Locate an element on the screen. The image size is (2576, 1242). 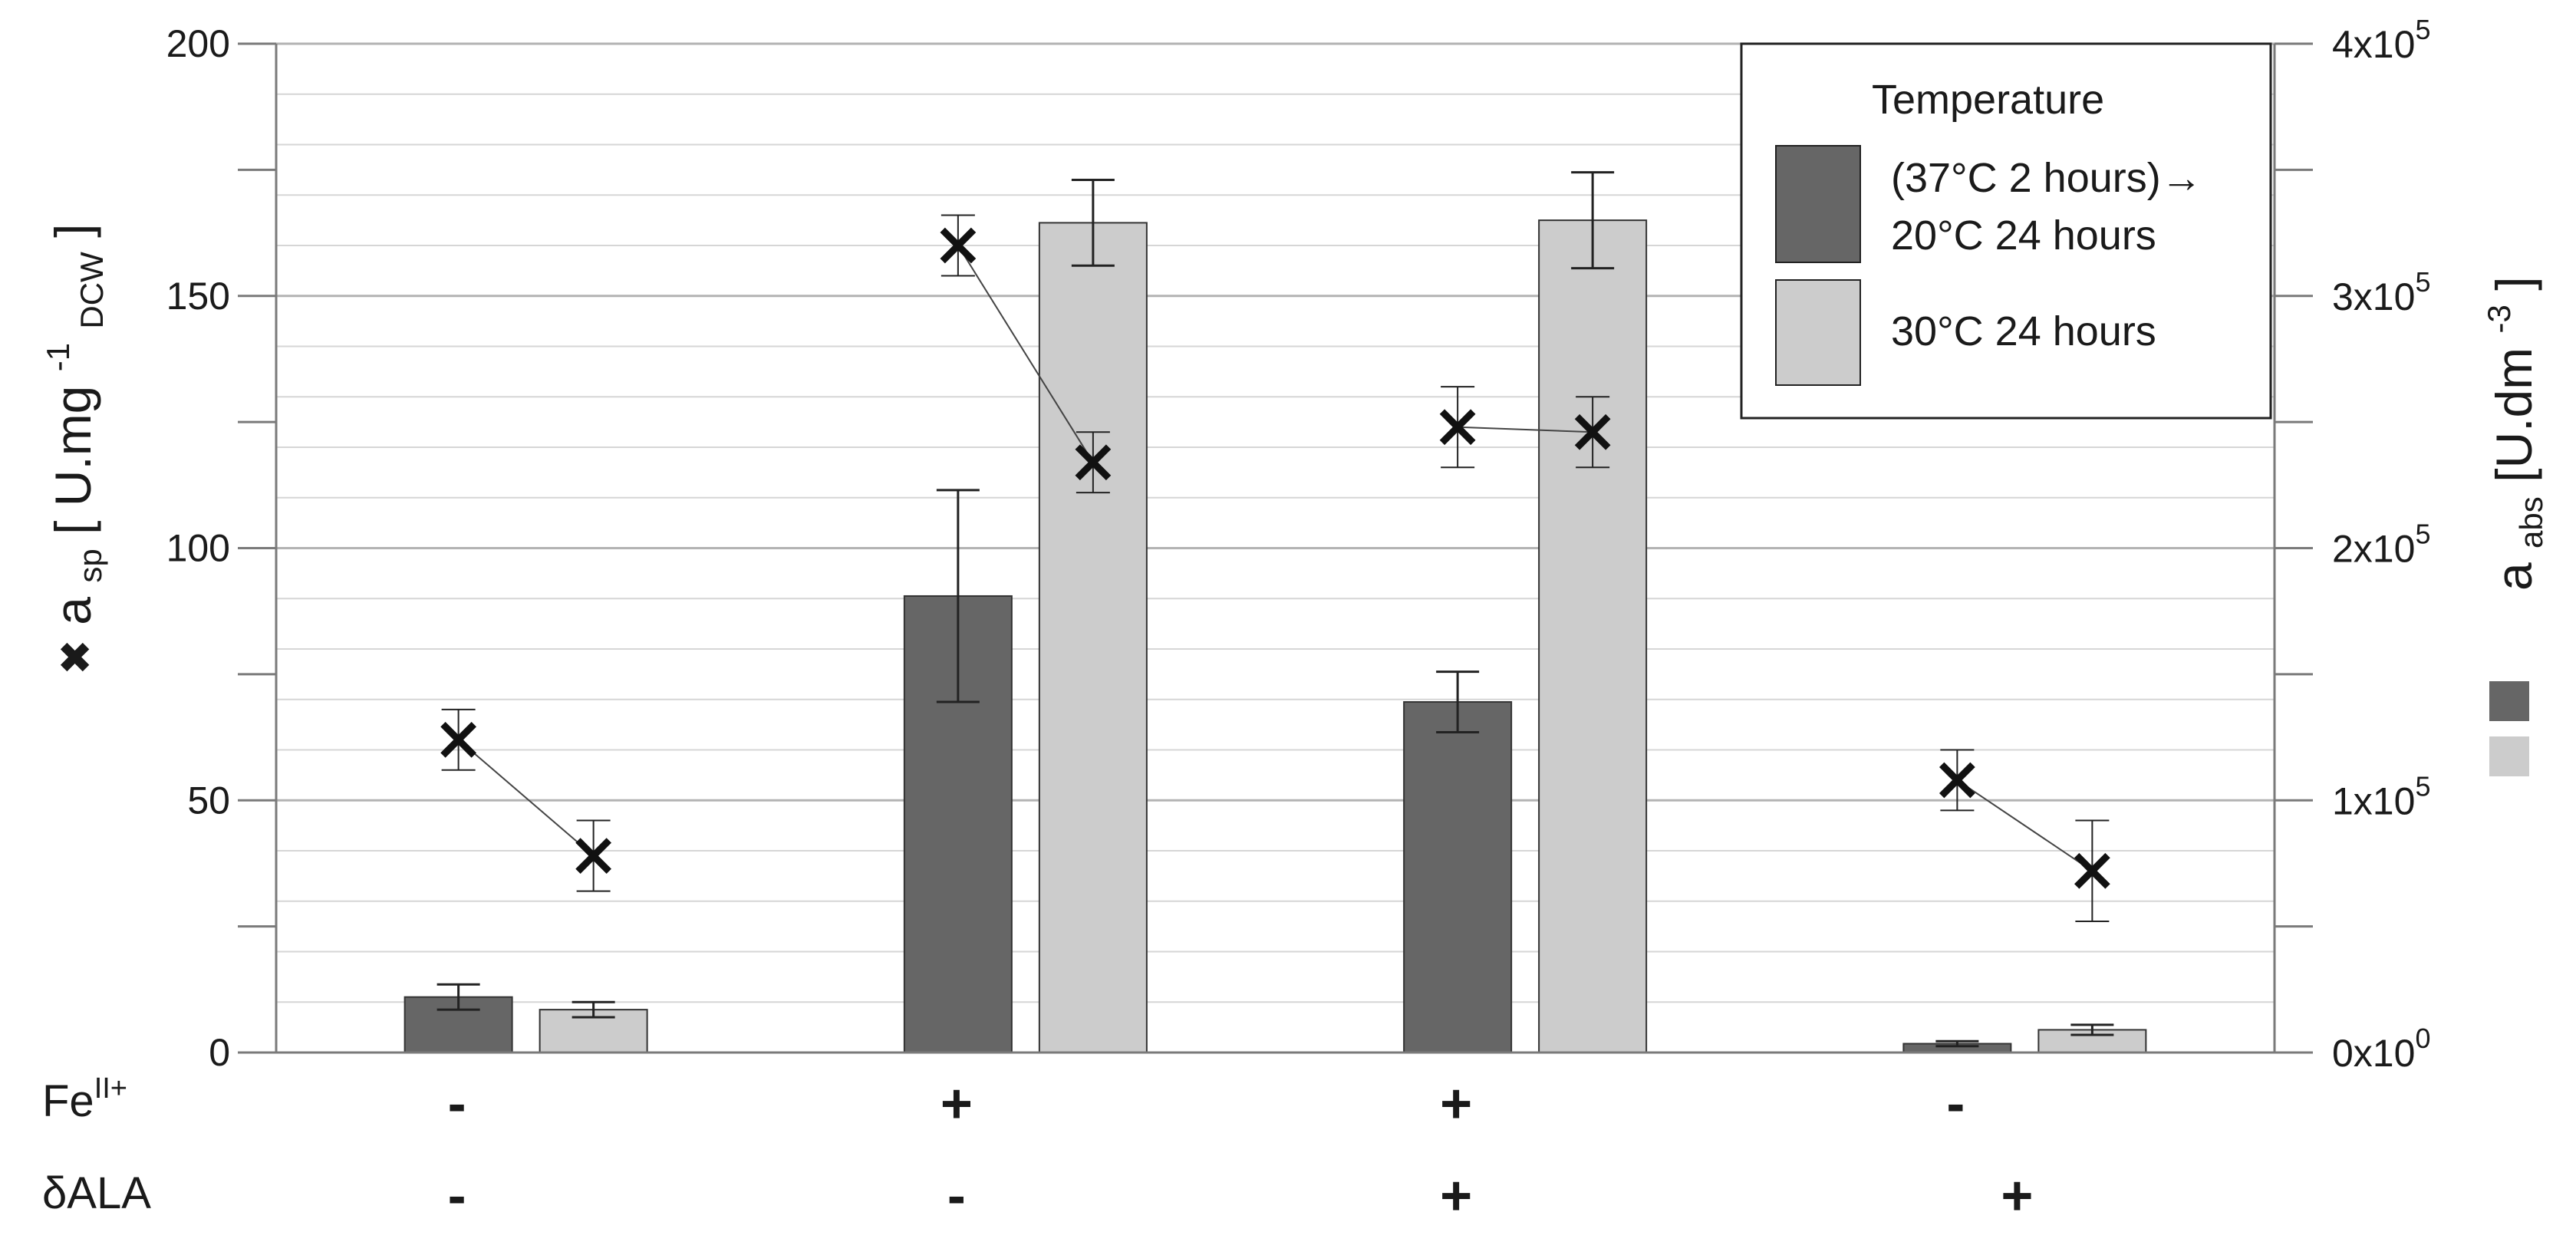
right-axis-label-rest: [U.dm is located at coordinates (2513, 415).